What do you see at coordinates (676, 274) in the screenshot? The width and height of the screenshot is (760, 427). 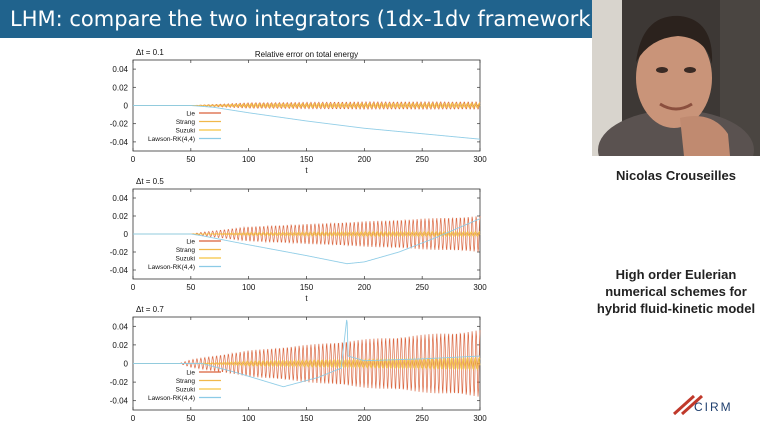 I see `talk-title-line: High order Eulerian` at bounding box center [676, 274].